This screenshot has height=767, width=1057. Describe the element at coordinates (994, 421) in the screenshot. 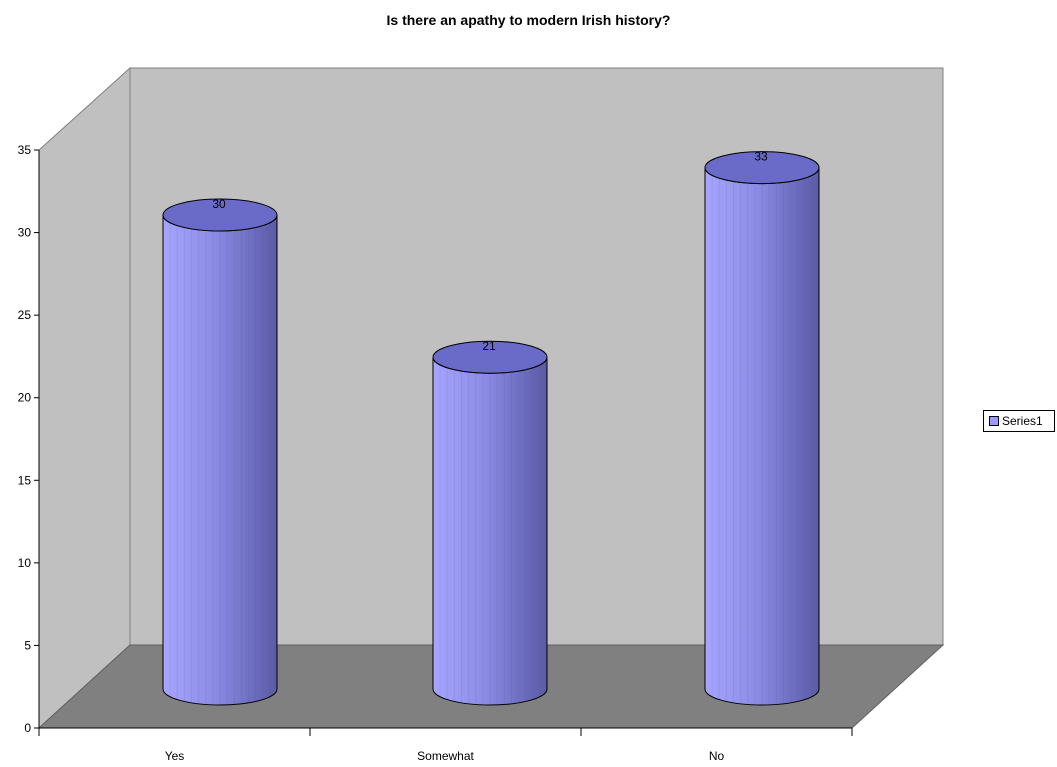

I see `legend-swatch` at that location.